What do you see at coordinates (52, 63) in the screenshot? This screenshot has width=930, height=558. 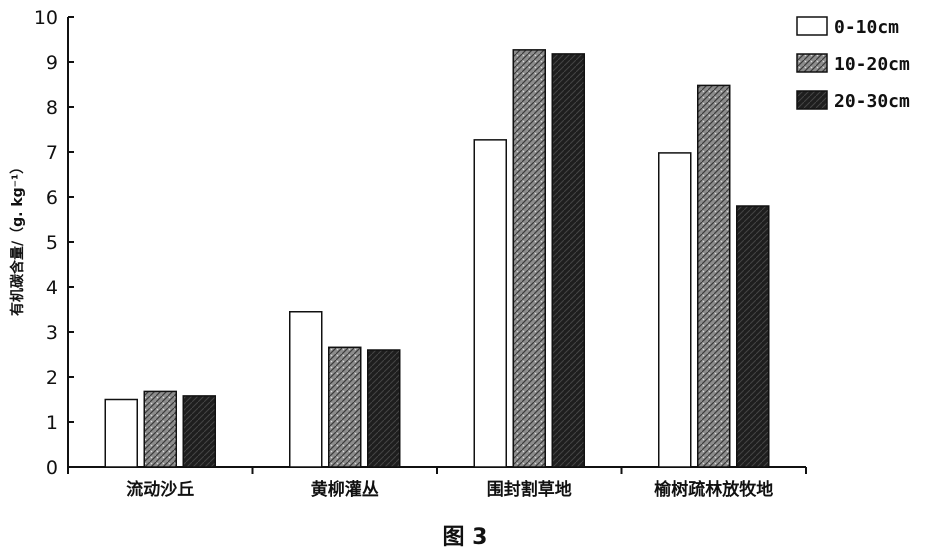 I see `y-tick-label: 9` at bounding box center [52, 63].